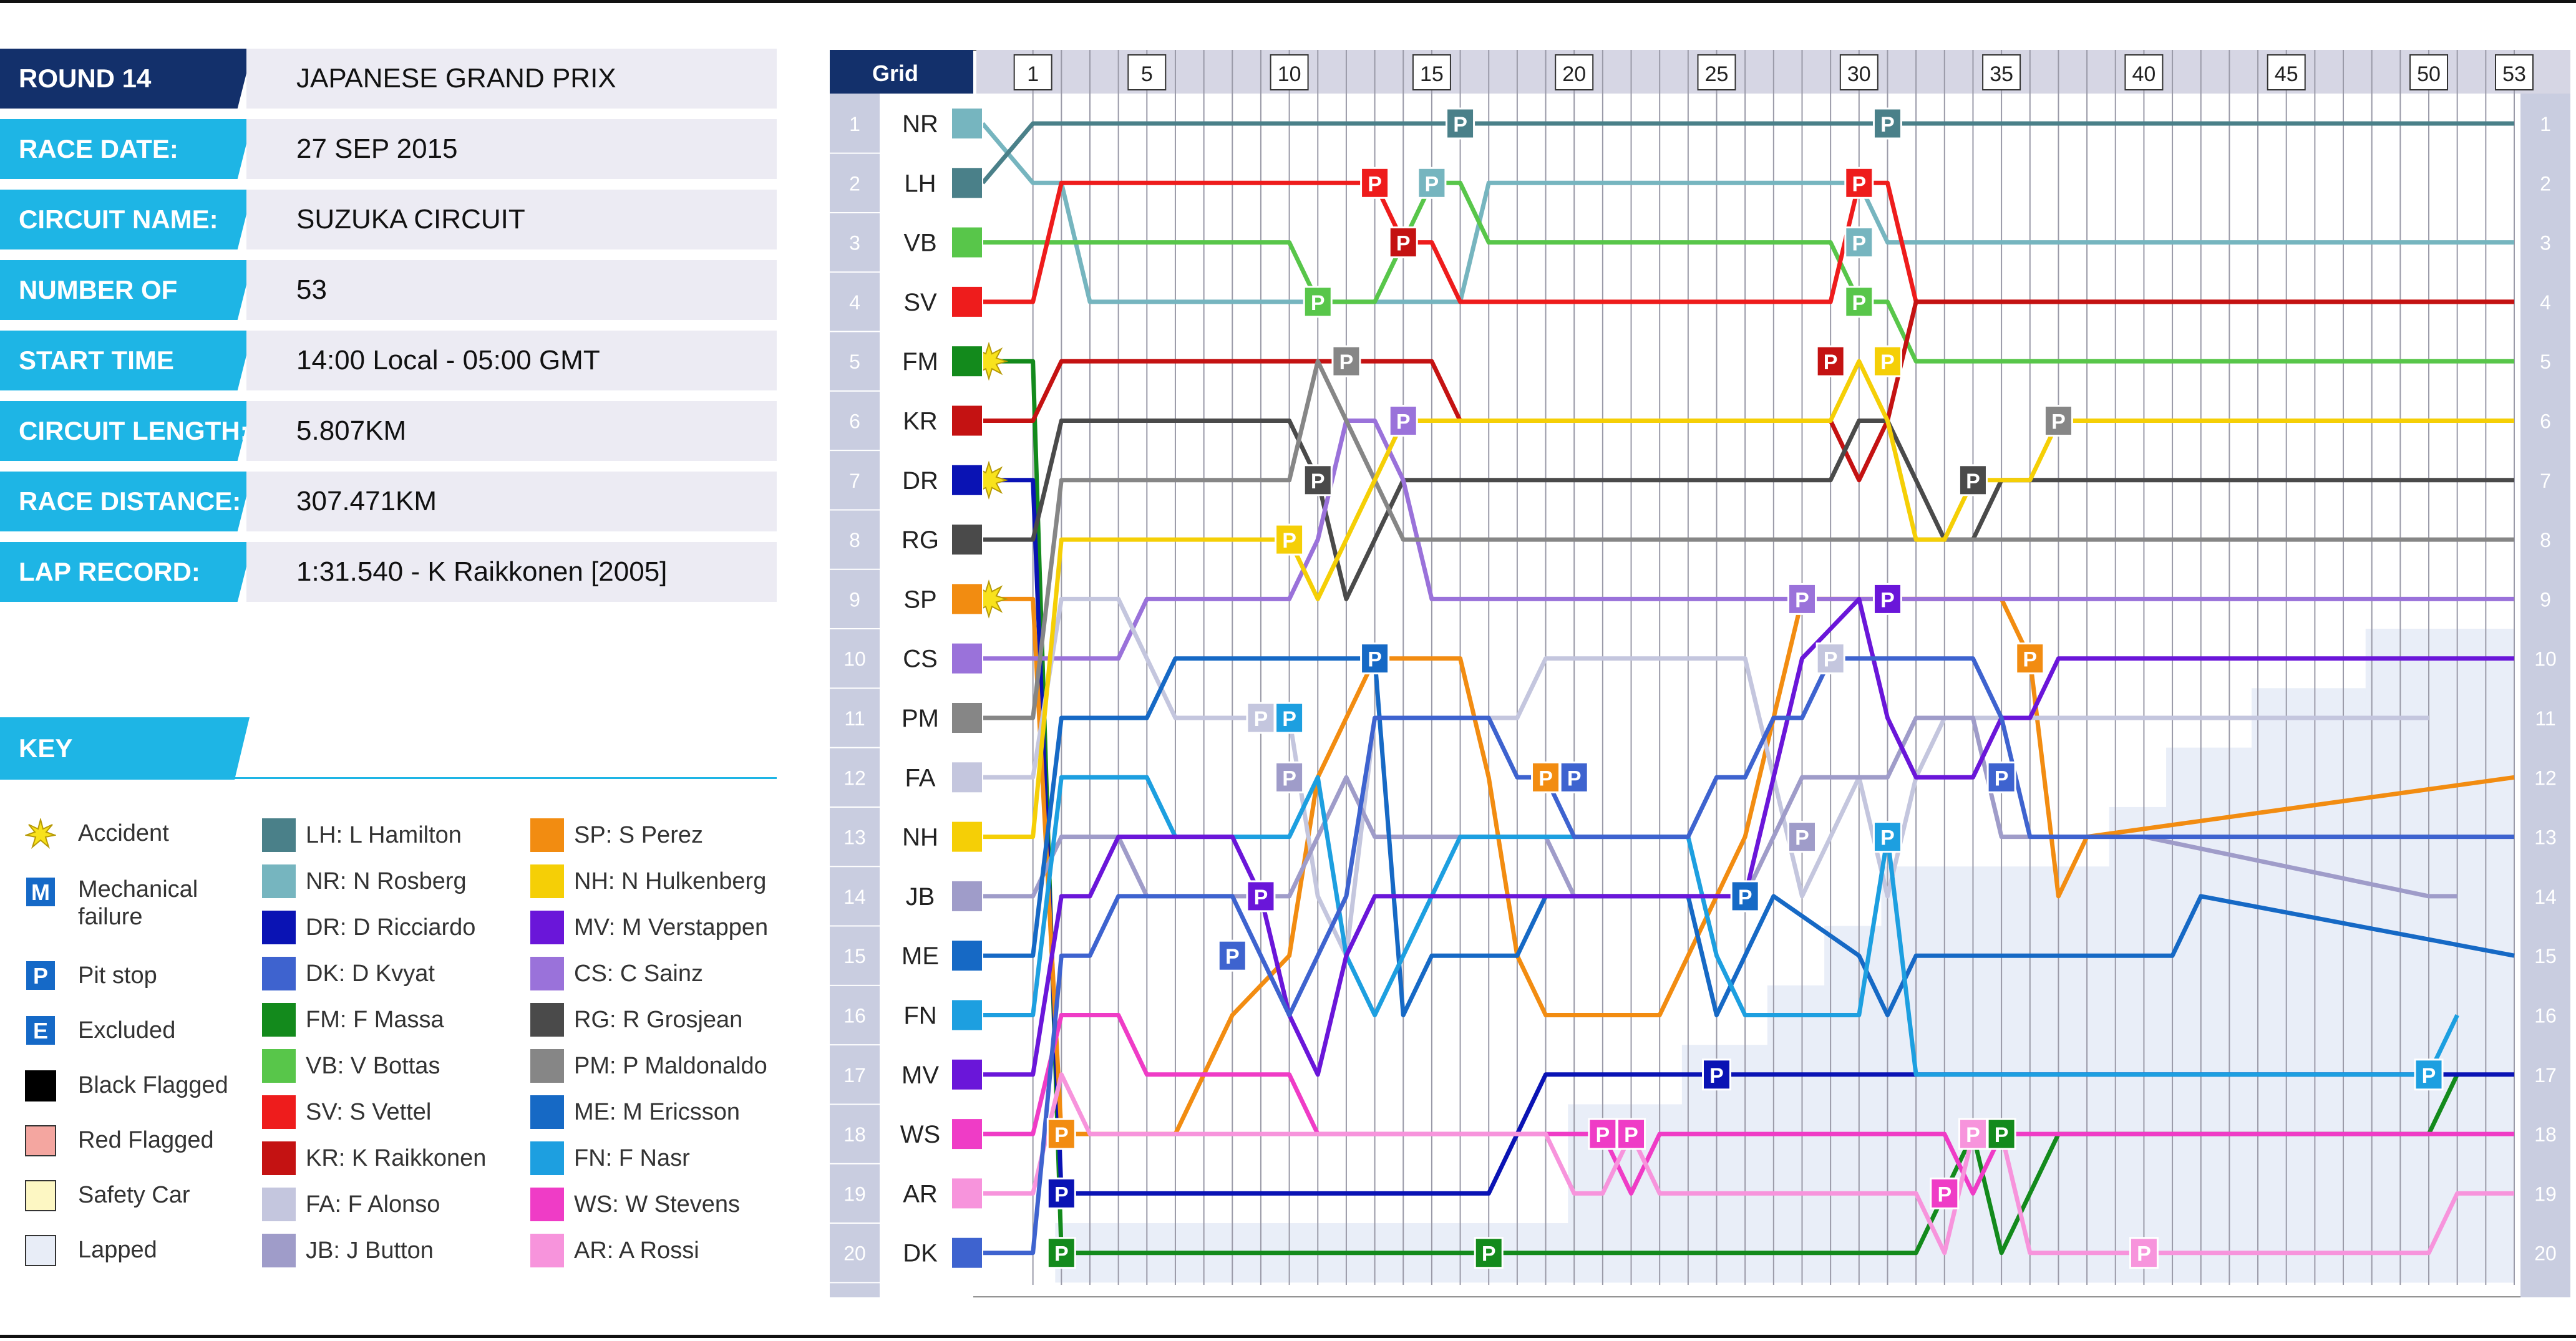 This screenshot has height=1341, width=2576. What do you see at coordinates (126, 360) in the screenshot?
I see `info-label: START TIME` at bounding box center [126, 360].